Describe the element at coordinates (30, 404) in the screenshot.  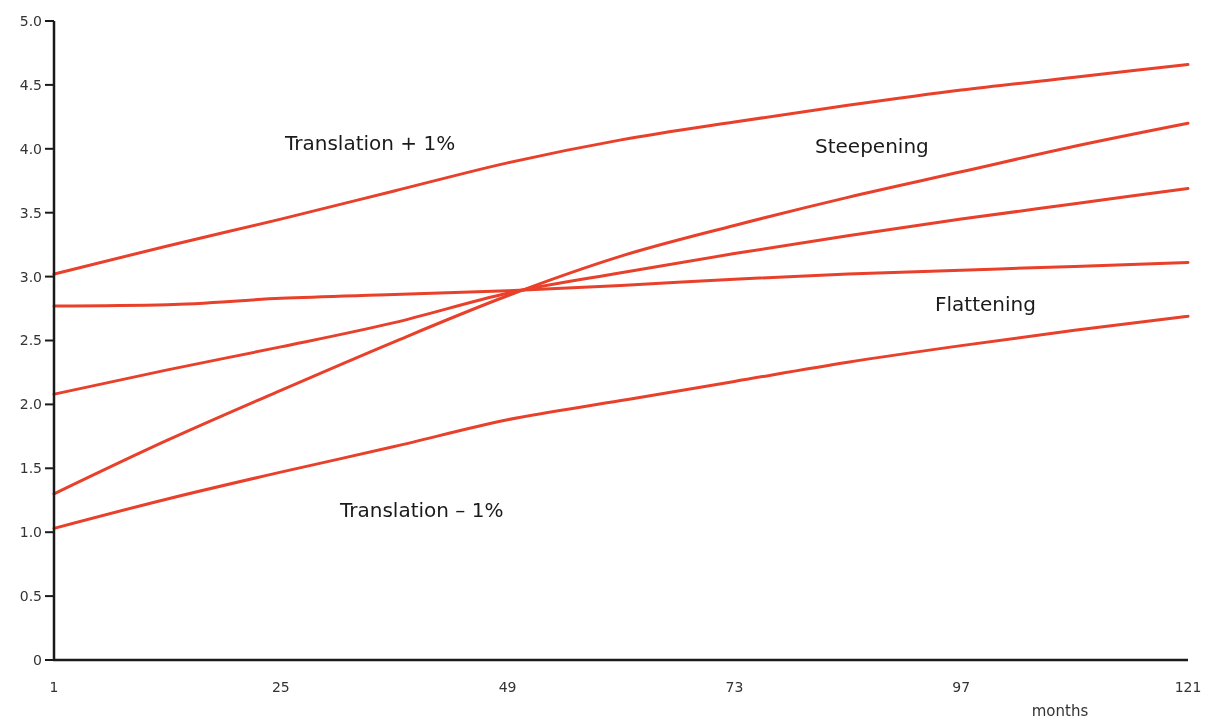
I see `y-tick-label: 2.0` at that location.